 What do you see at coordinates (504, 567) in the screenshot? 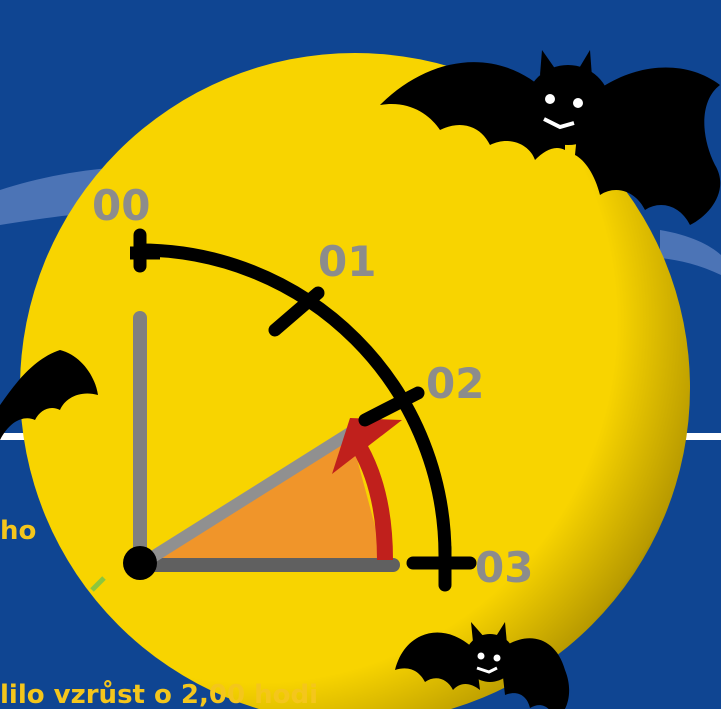
I see `dial-label-03: 03` at bounding box center [504, 567].